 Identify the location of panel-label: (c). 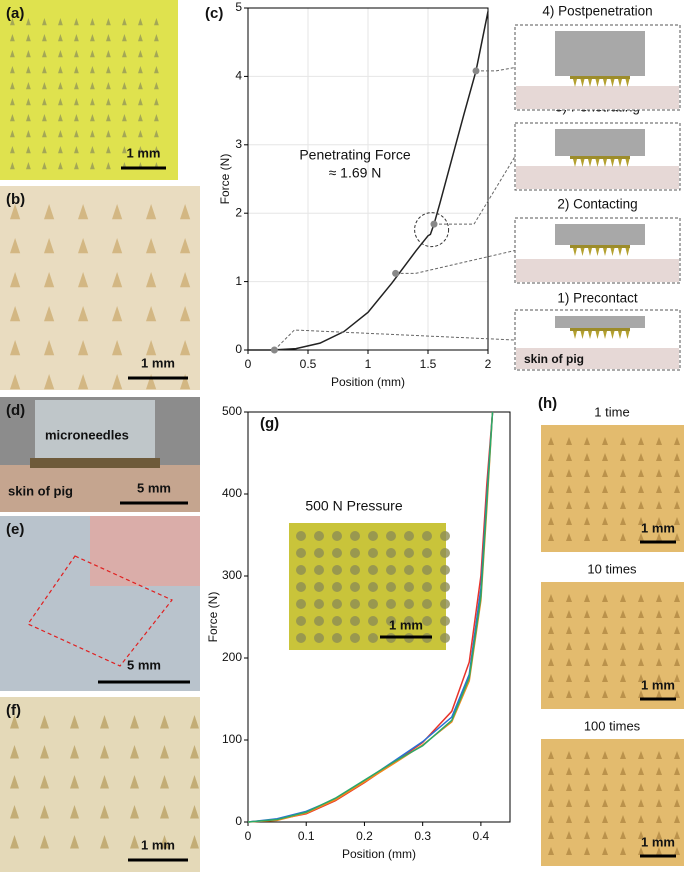
(214, 13).